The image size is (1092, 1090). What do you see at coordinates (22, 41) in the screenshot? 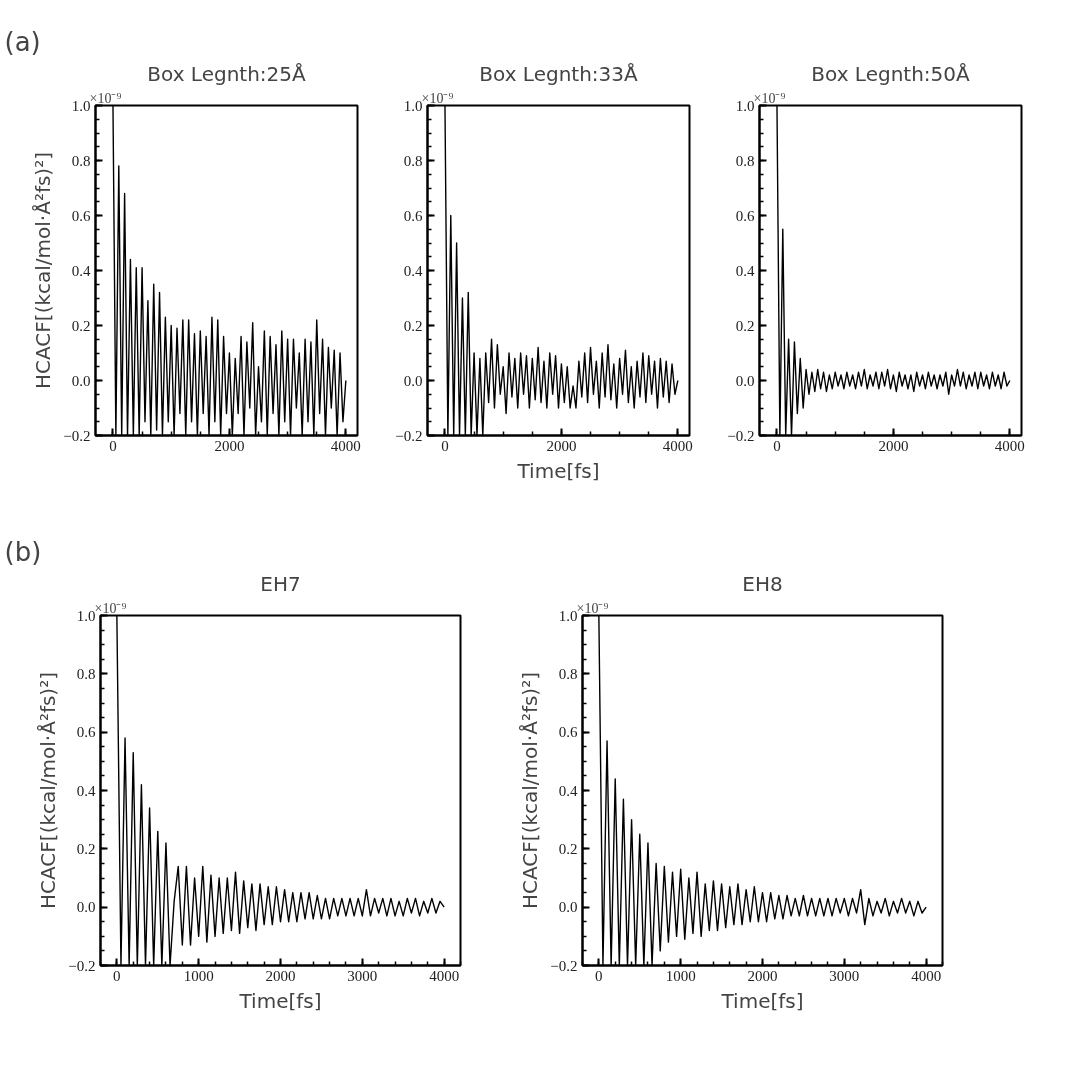
I see `text: (a)` at bounding box center [22, 41].